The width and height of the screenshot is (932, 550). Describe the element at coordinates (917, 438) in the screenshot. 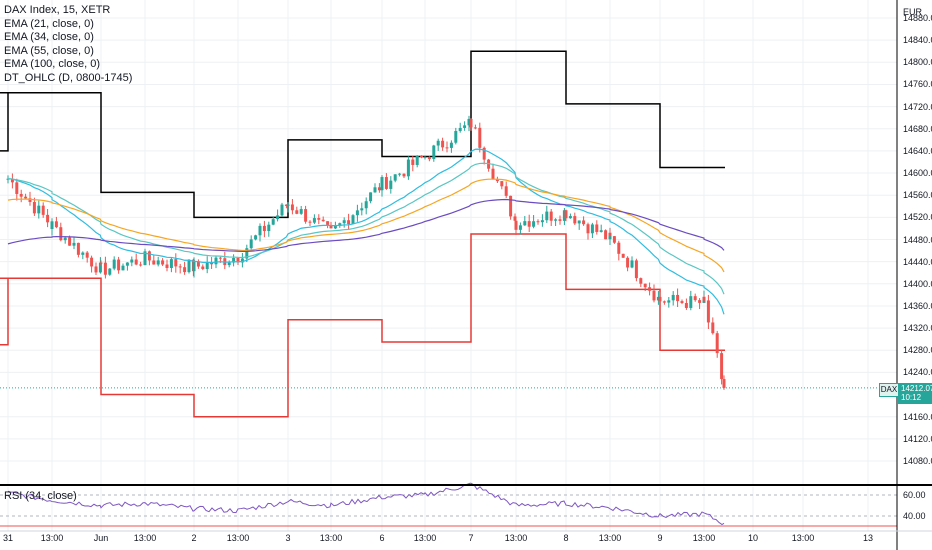

I see `price-tick-label: 14120.00` at that location.